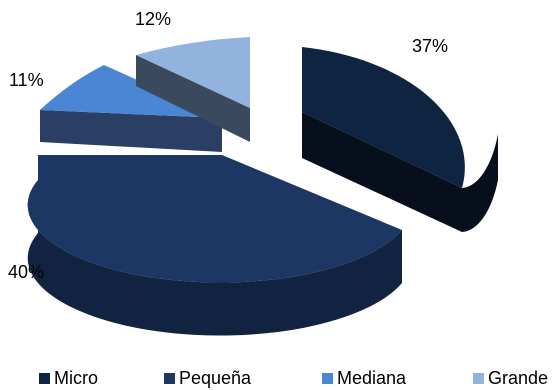 This screenshot has width=560, height=390. Describe the element at coordinates (26, 272) in the screenshot. I see `pct-label-pequena: 40%` at that location.